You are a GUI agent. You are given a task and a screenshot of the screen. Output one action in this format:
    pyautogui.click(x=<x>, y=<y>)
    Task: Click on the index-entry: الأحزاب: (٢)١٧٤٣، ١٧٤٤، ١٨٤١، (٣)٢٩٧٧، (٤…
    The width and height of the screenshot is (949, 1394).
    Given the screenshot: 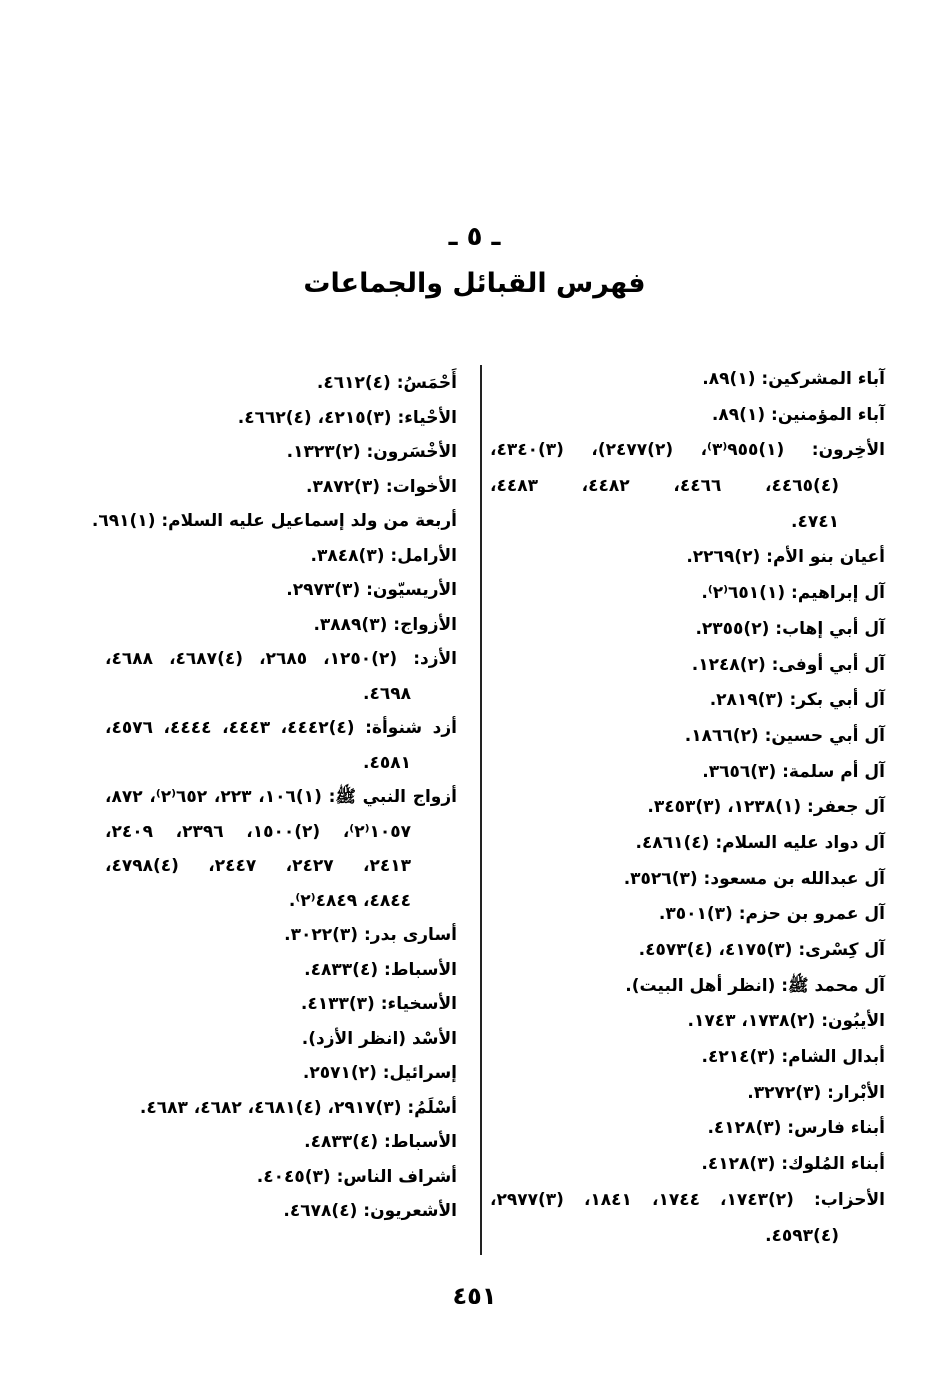 What is the action you would take?
    pyautogui.click(x=687, y=1218)
    